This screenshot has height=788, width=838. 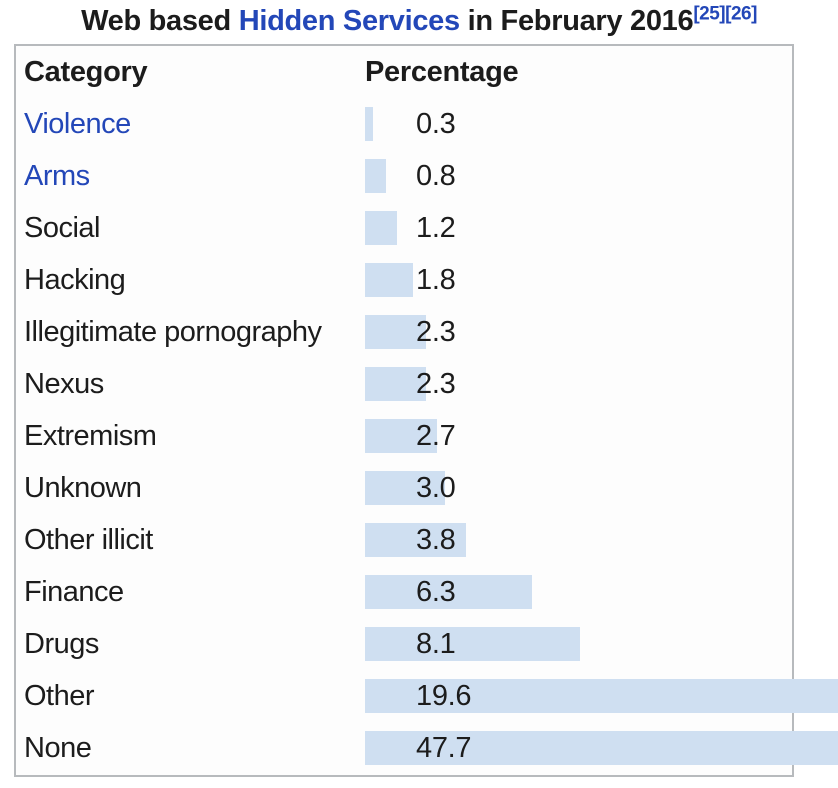 What do you see at coordinates (442, 72) in the screenshot?
I see `column-header-percentage: Percentage` at bounding box center [442, 72].